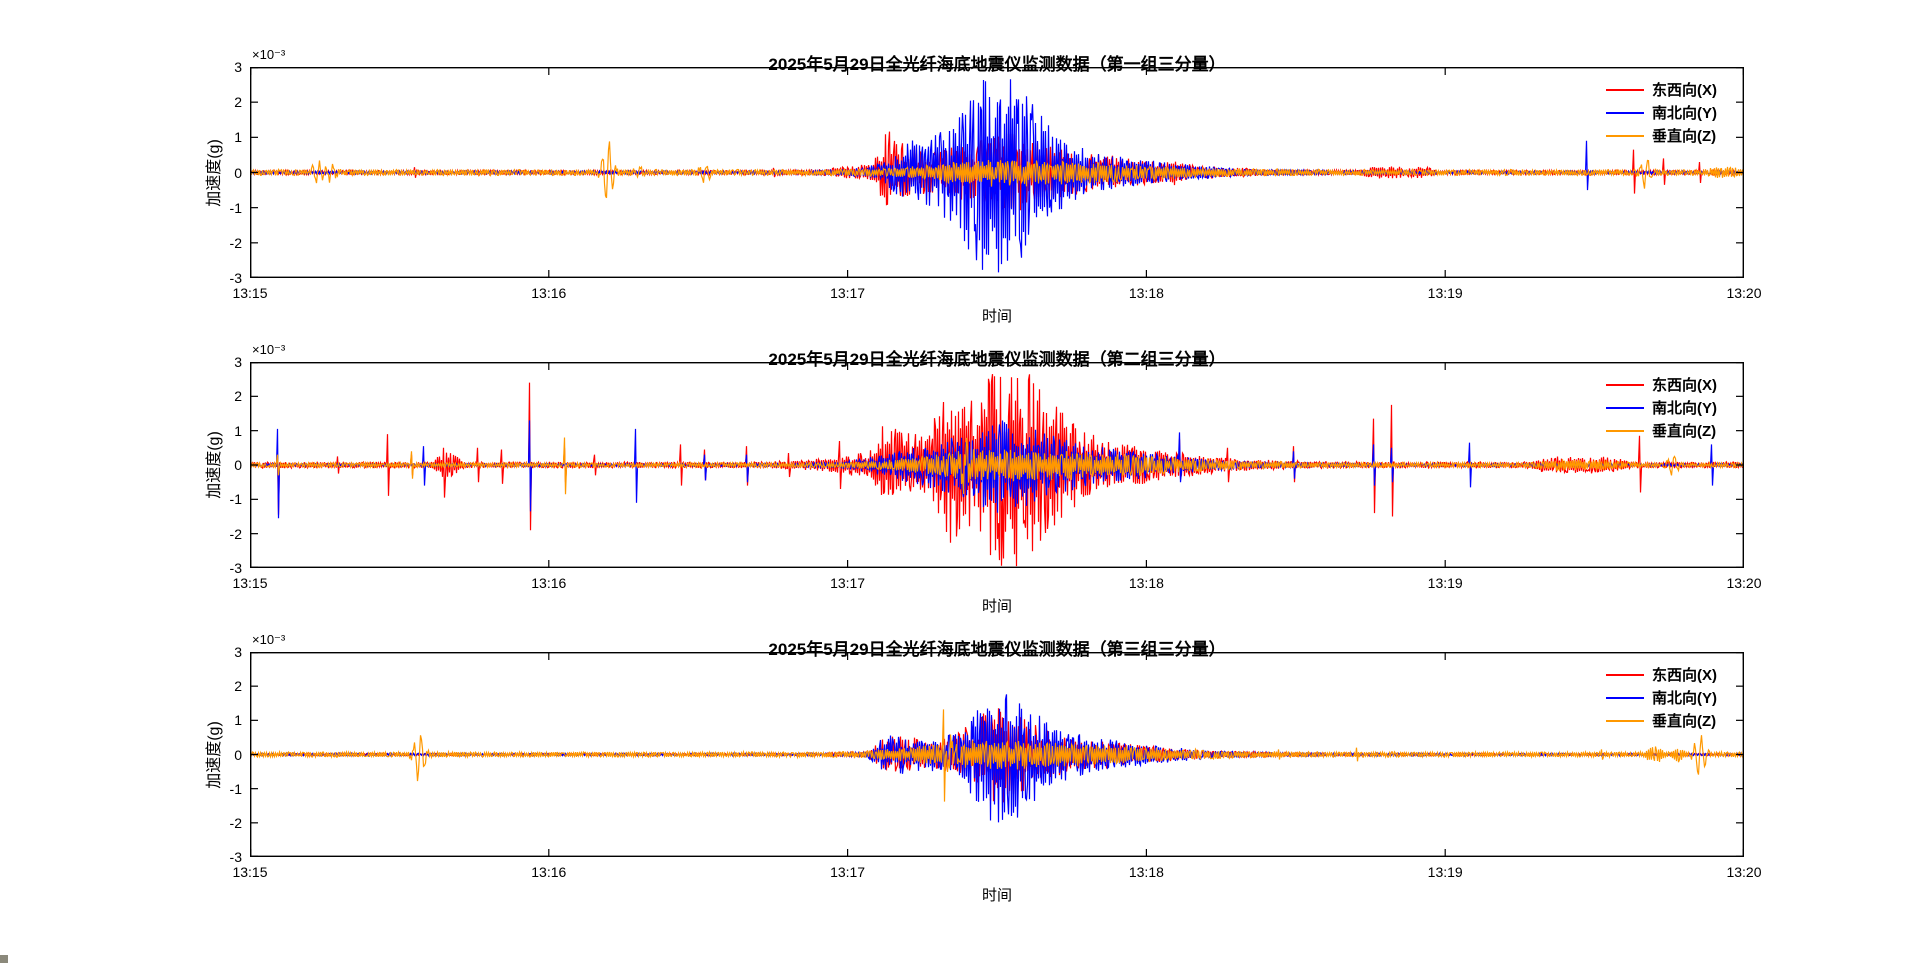 The image size is (1920, 963). What do you see at coordinates (997, 360) in the screenshot?
I see `subplot-title: 2025年5月29日全光纤海底地震仪监测数据（第二组三分量）` at bounding box center [997, 360].